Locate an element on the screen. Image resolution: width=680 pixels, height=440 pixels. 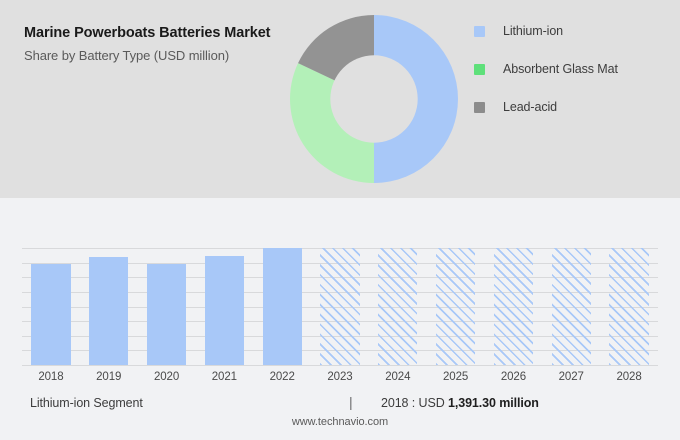
legend-swatch-lead-acid-icon is located at coordinates (479, 107).